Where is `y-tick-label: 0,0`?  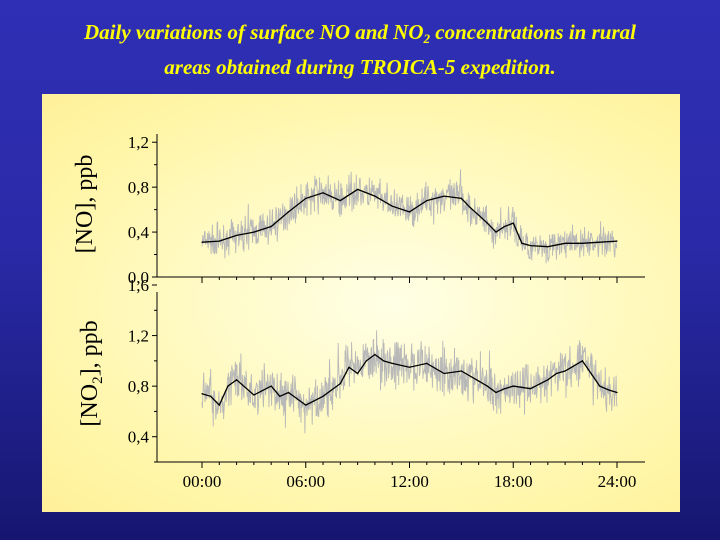
y-tick-label: 0,0 is located at coordinates (138, 277).